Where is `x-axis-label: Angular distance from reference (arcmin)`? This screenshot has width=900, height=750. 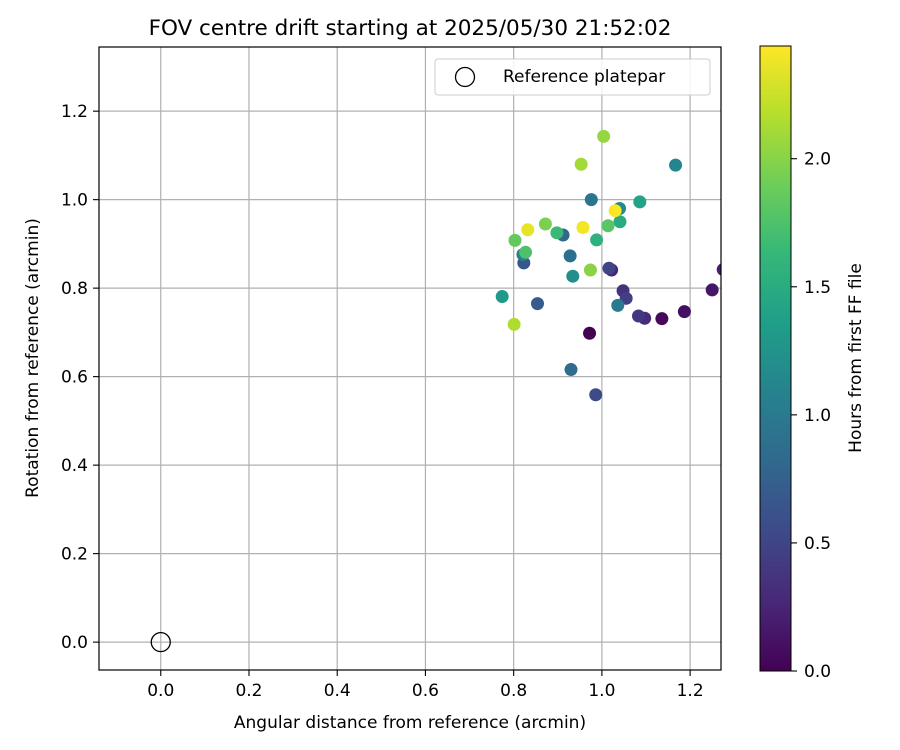
x-axis-label: Angular distance from reference (arcmin) is located at coordinates (410, 723).